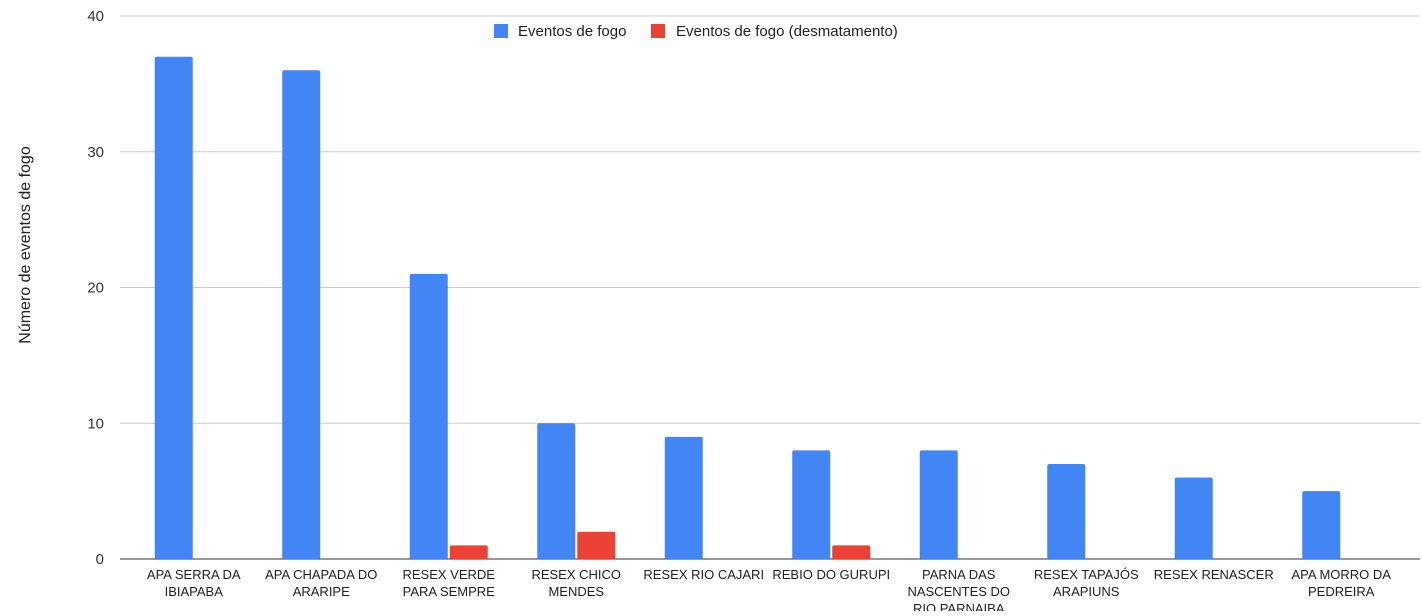 The image size is (1422, 616). Describe the element at coordinates (596, 545) in the screenshot. I see `bar-eventos-de-fogo-desmatamento-resex-chico-mendes` at that location.